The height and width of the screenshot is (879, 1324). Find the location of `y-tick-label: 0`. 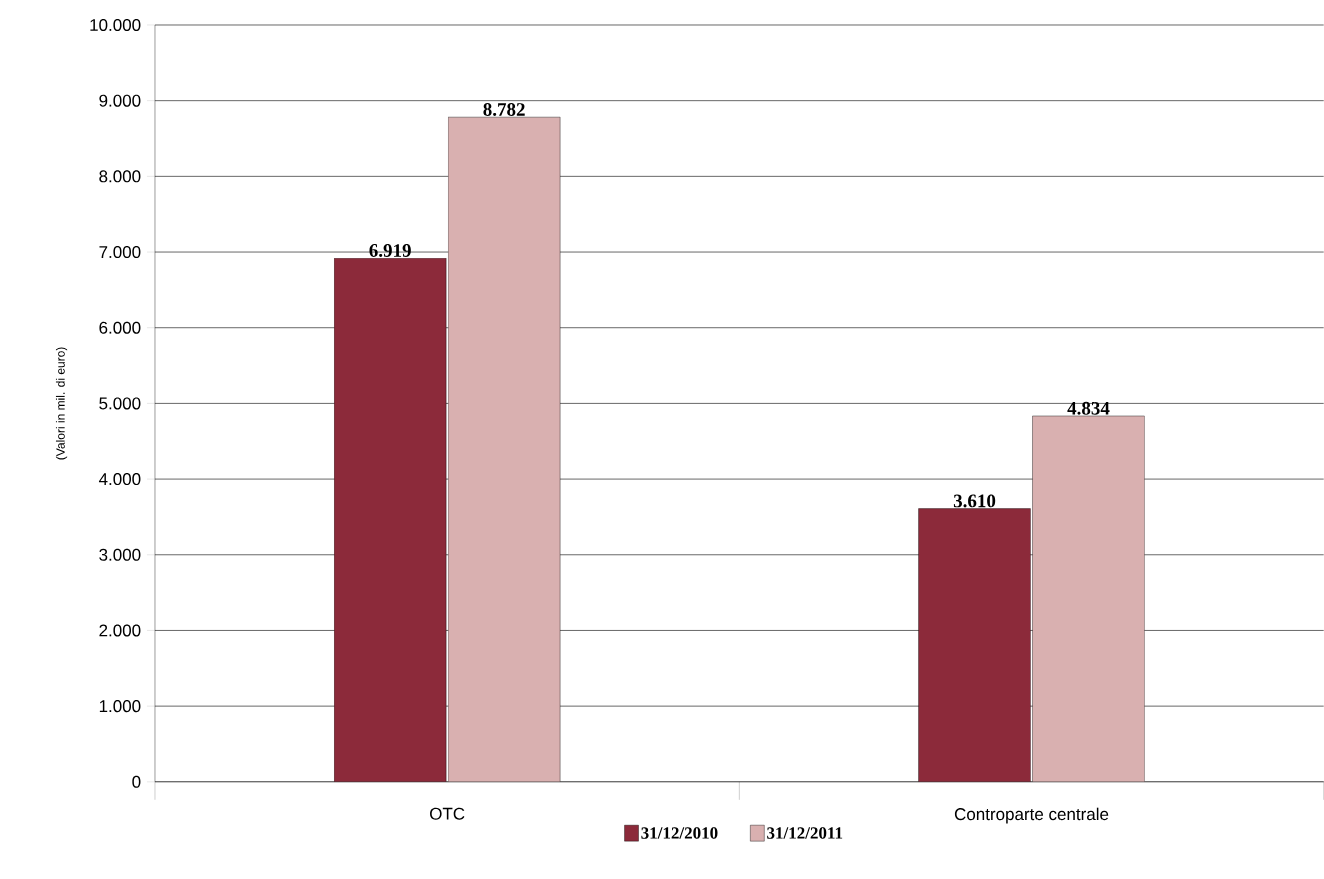

y-tick-label: 0 is located at coordinates (136, 781).